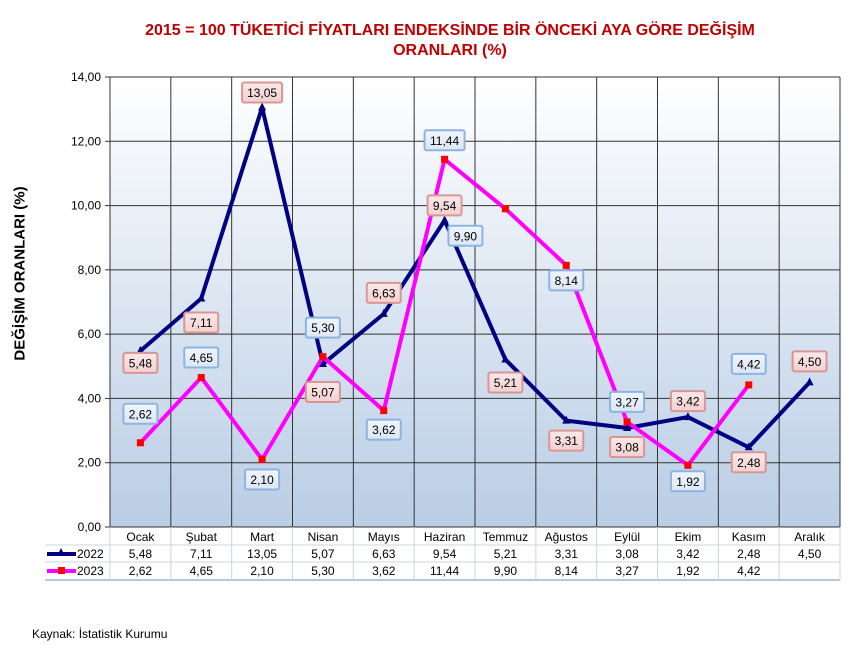 This screenshot has width=850, height=646. Describe the element at coordinates (86, 77) in the screenshot. I see `y-tick-label: 14,00` at that location.